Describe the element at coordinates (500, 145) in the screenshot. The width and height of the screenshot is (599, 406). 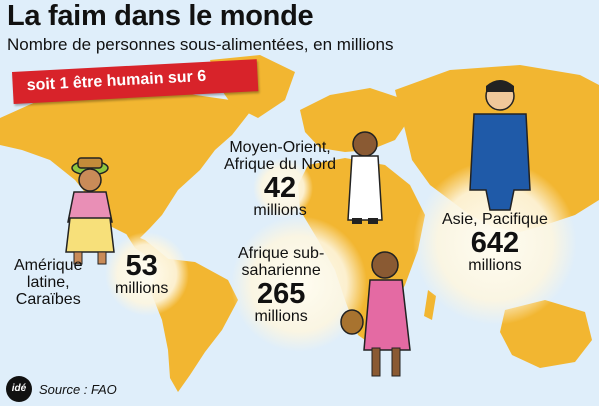
I see `figure-asia` at that location.